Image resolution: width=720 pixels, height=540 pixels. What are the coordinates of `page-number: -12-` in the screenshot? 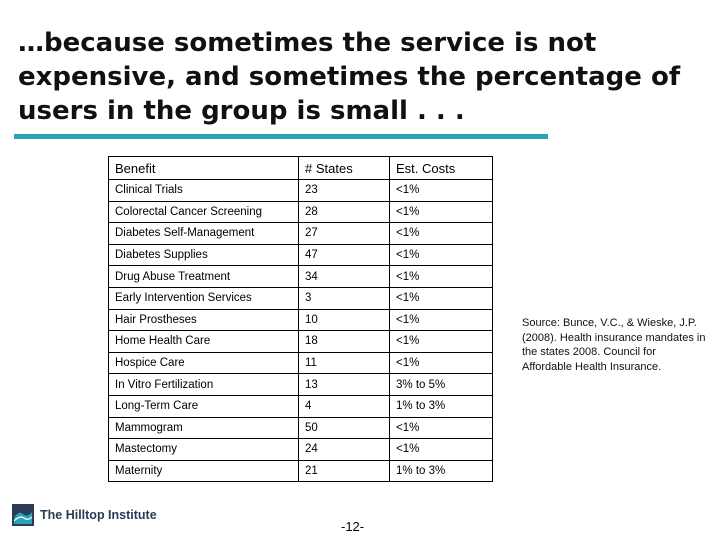 It's located at (353, 526).